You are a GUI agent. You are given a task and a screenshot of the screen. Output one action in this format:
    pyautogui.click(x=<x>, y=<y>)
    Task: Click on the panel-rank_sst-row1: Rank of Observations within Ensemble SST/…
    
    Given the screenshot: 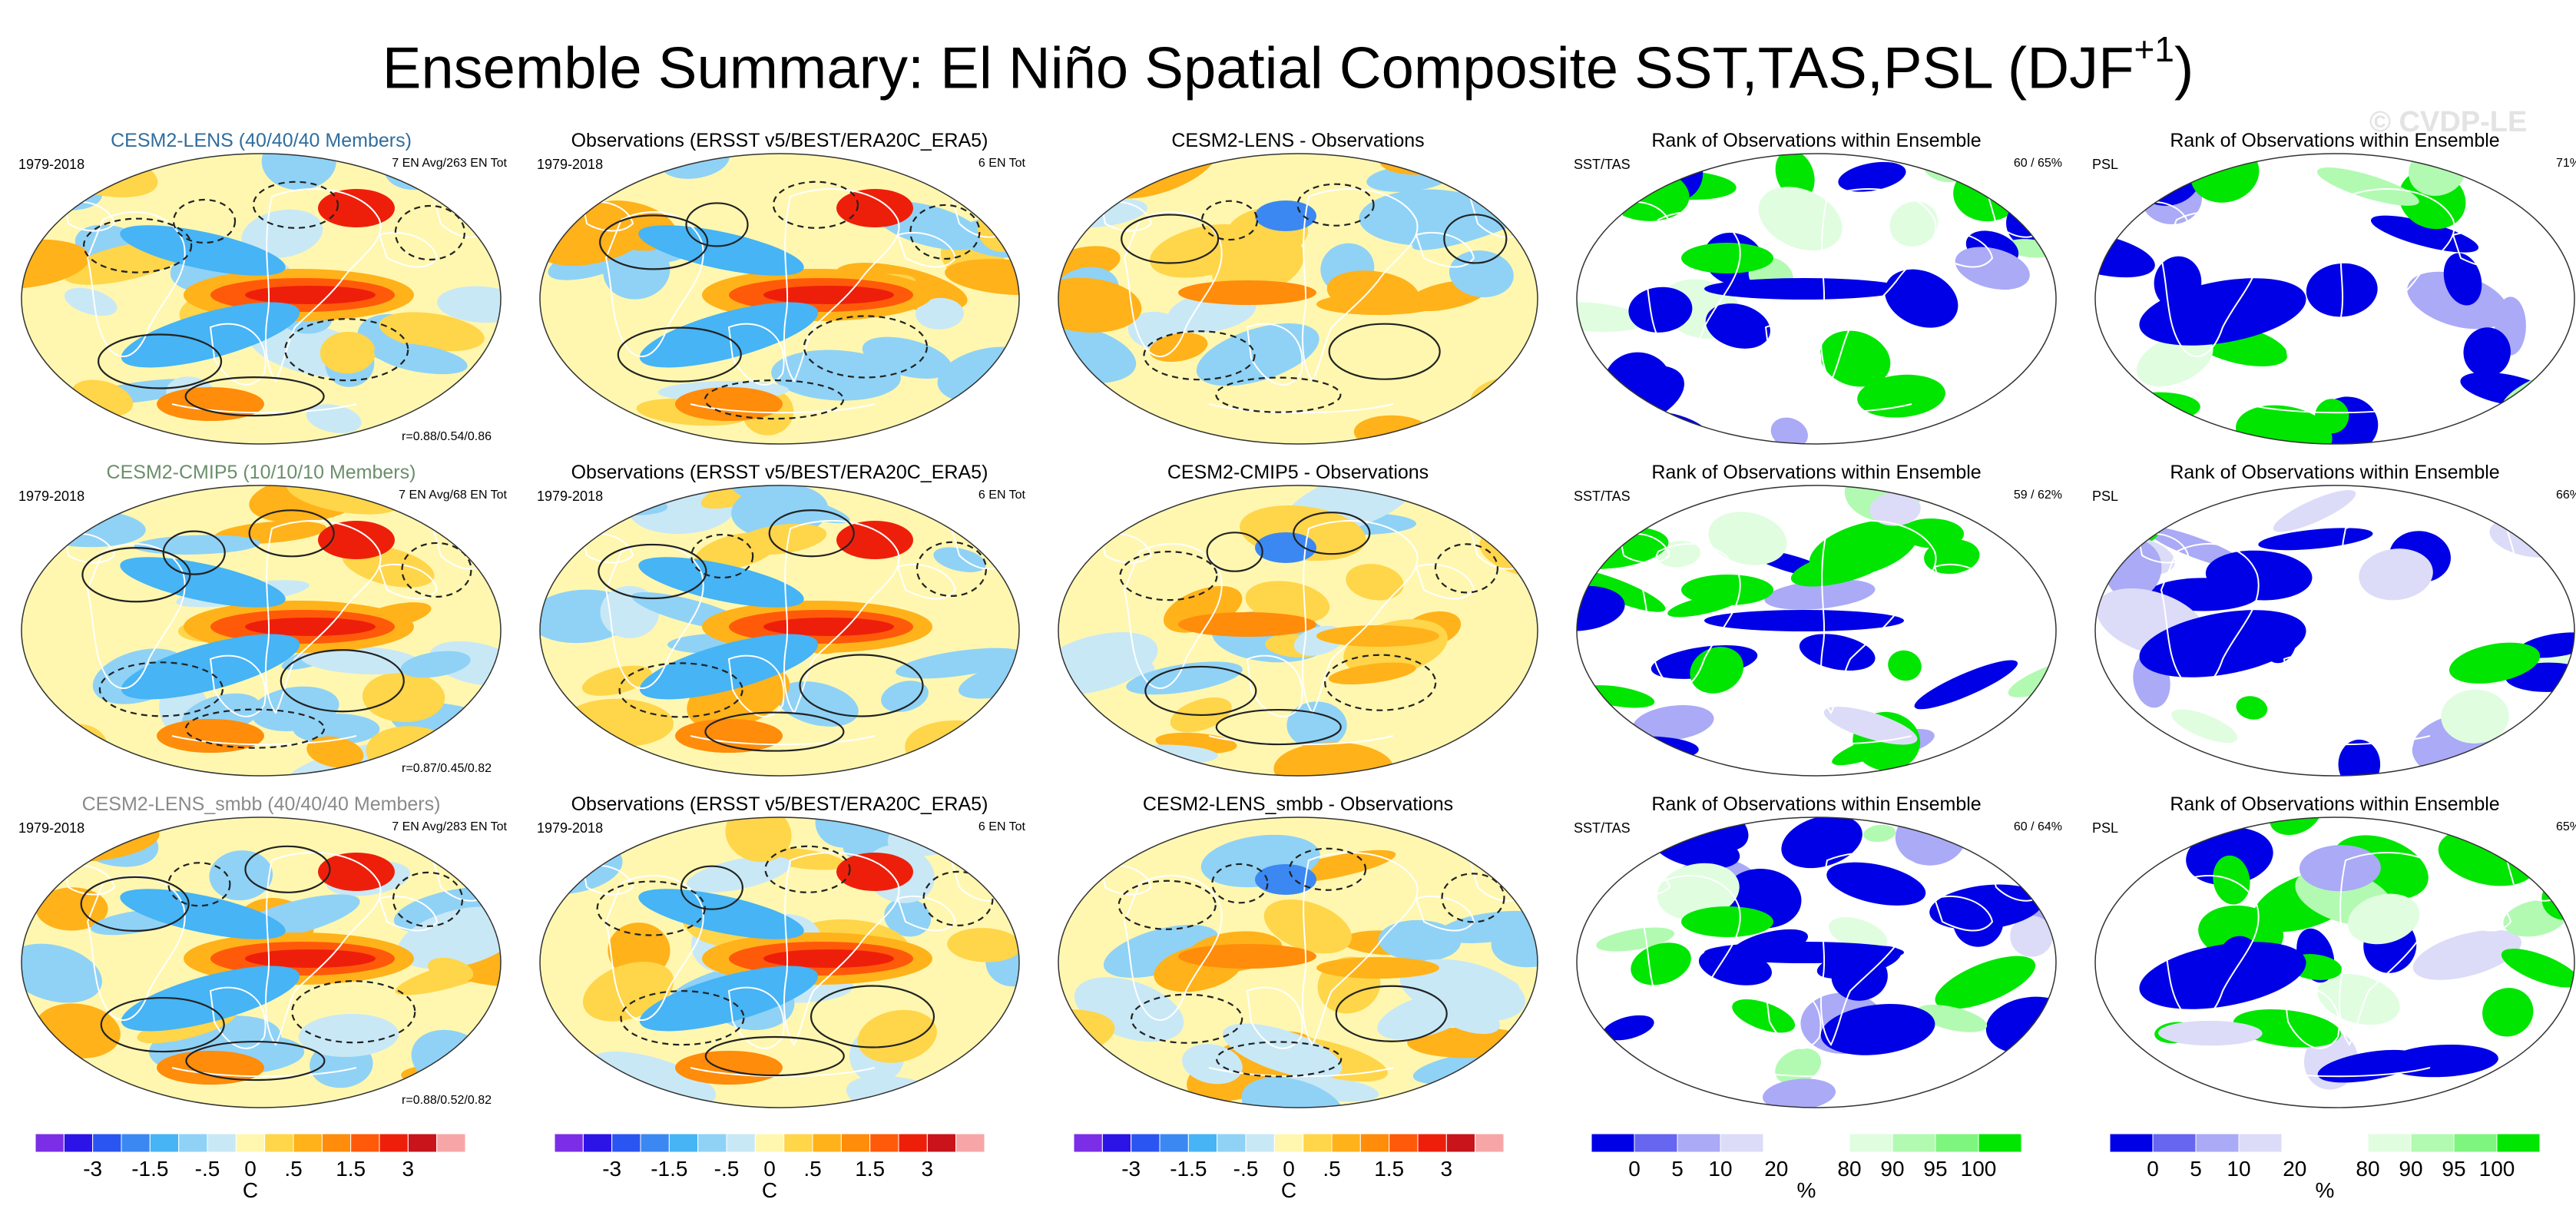 What is the action you would take?
    pyautogui.click(x=1816, y=298)
    